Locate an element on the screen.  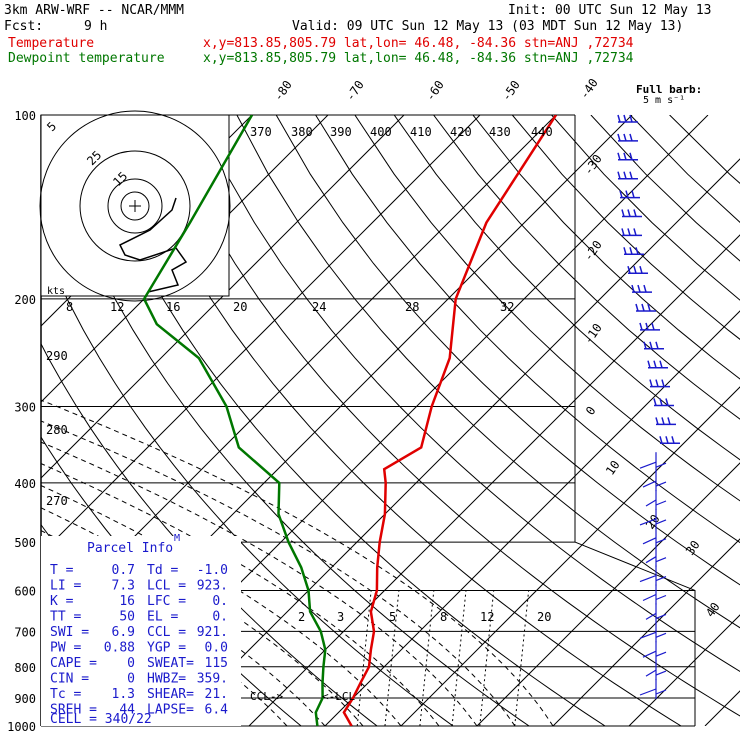
parcel-row-value: 6.9 is located at coordinates (123, 632).